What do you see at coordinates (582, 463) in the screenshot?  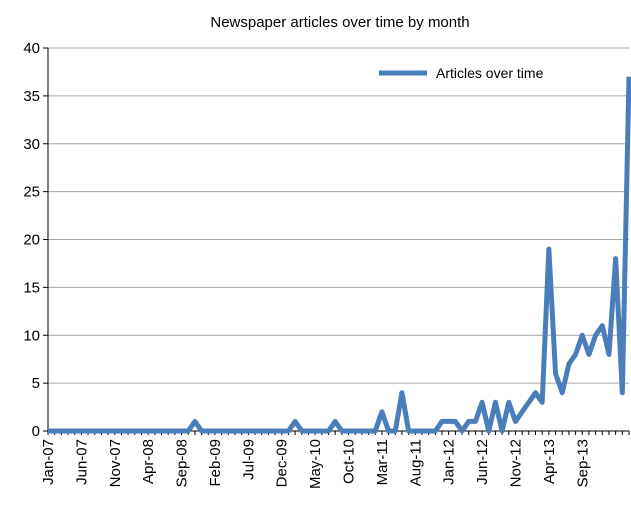 I see `x-tick-label: Sep-13` at bounding box center [582, 463].